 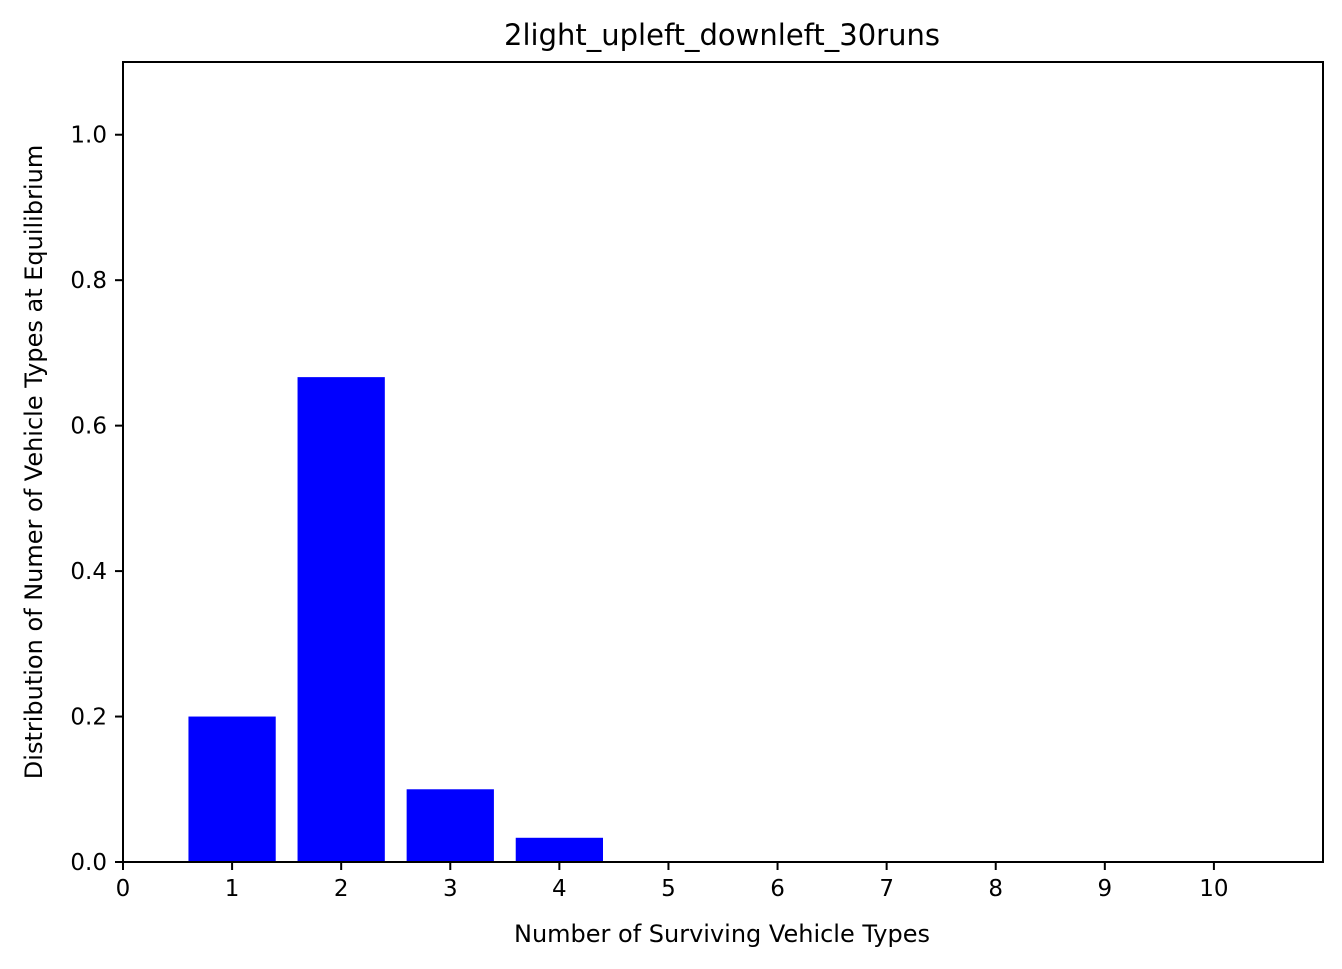 What do you see at coordinates (341, 889) in the screenshot?
I see `x-tick-label: 2` at bounding box center [341, 889].